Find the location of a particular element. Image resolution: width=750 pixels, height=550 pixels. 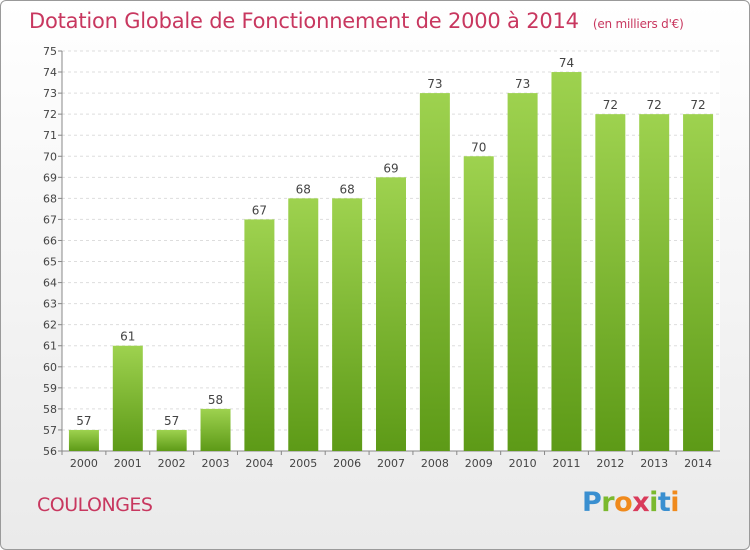

x-tick-label: 2001 is located at coordinates (128, 463).